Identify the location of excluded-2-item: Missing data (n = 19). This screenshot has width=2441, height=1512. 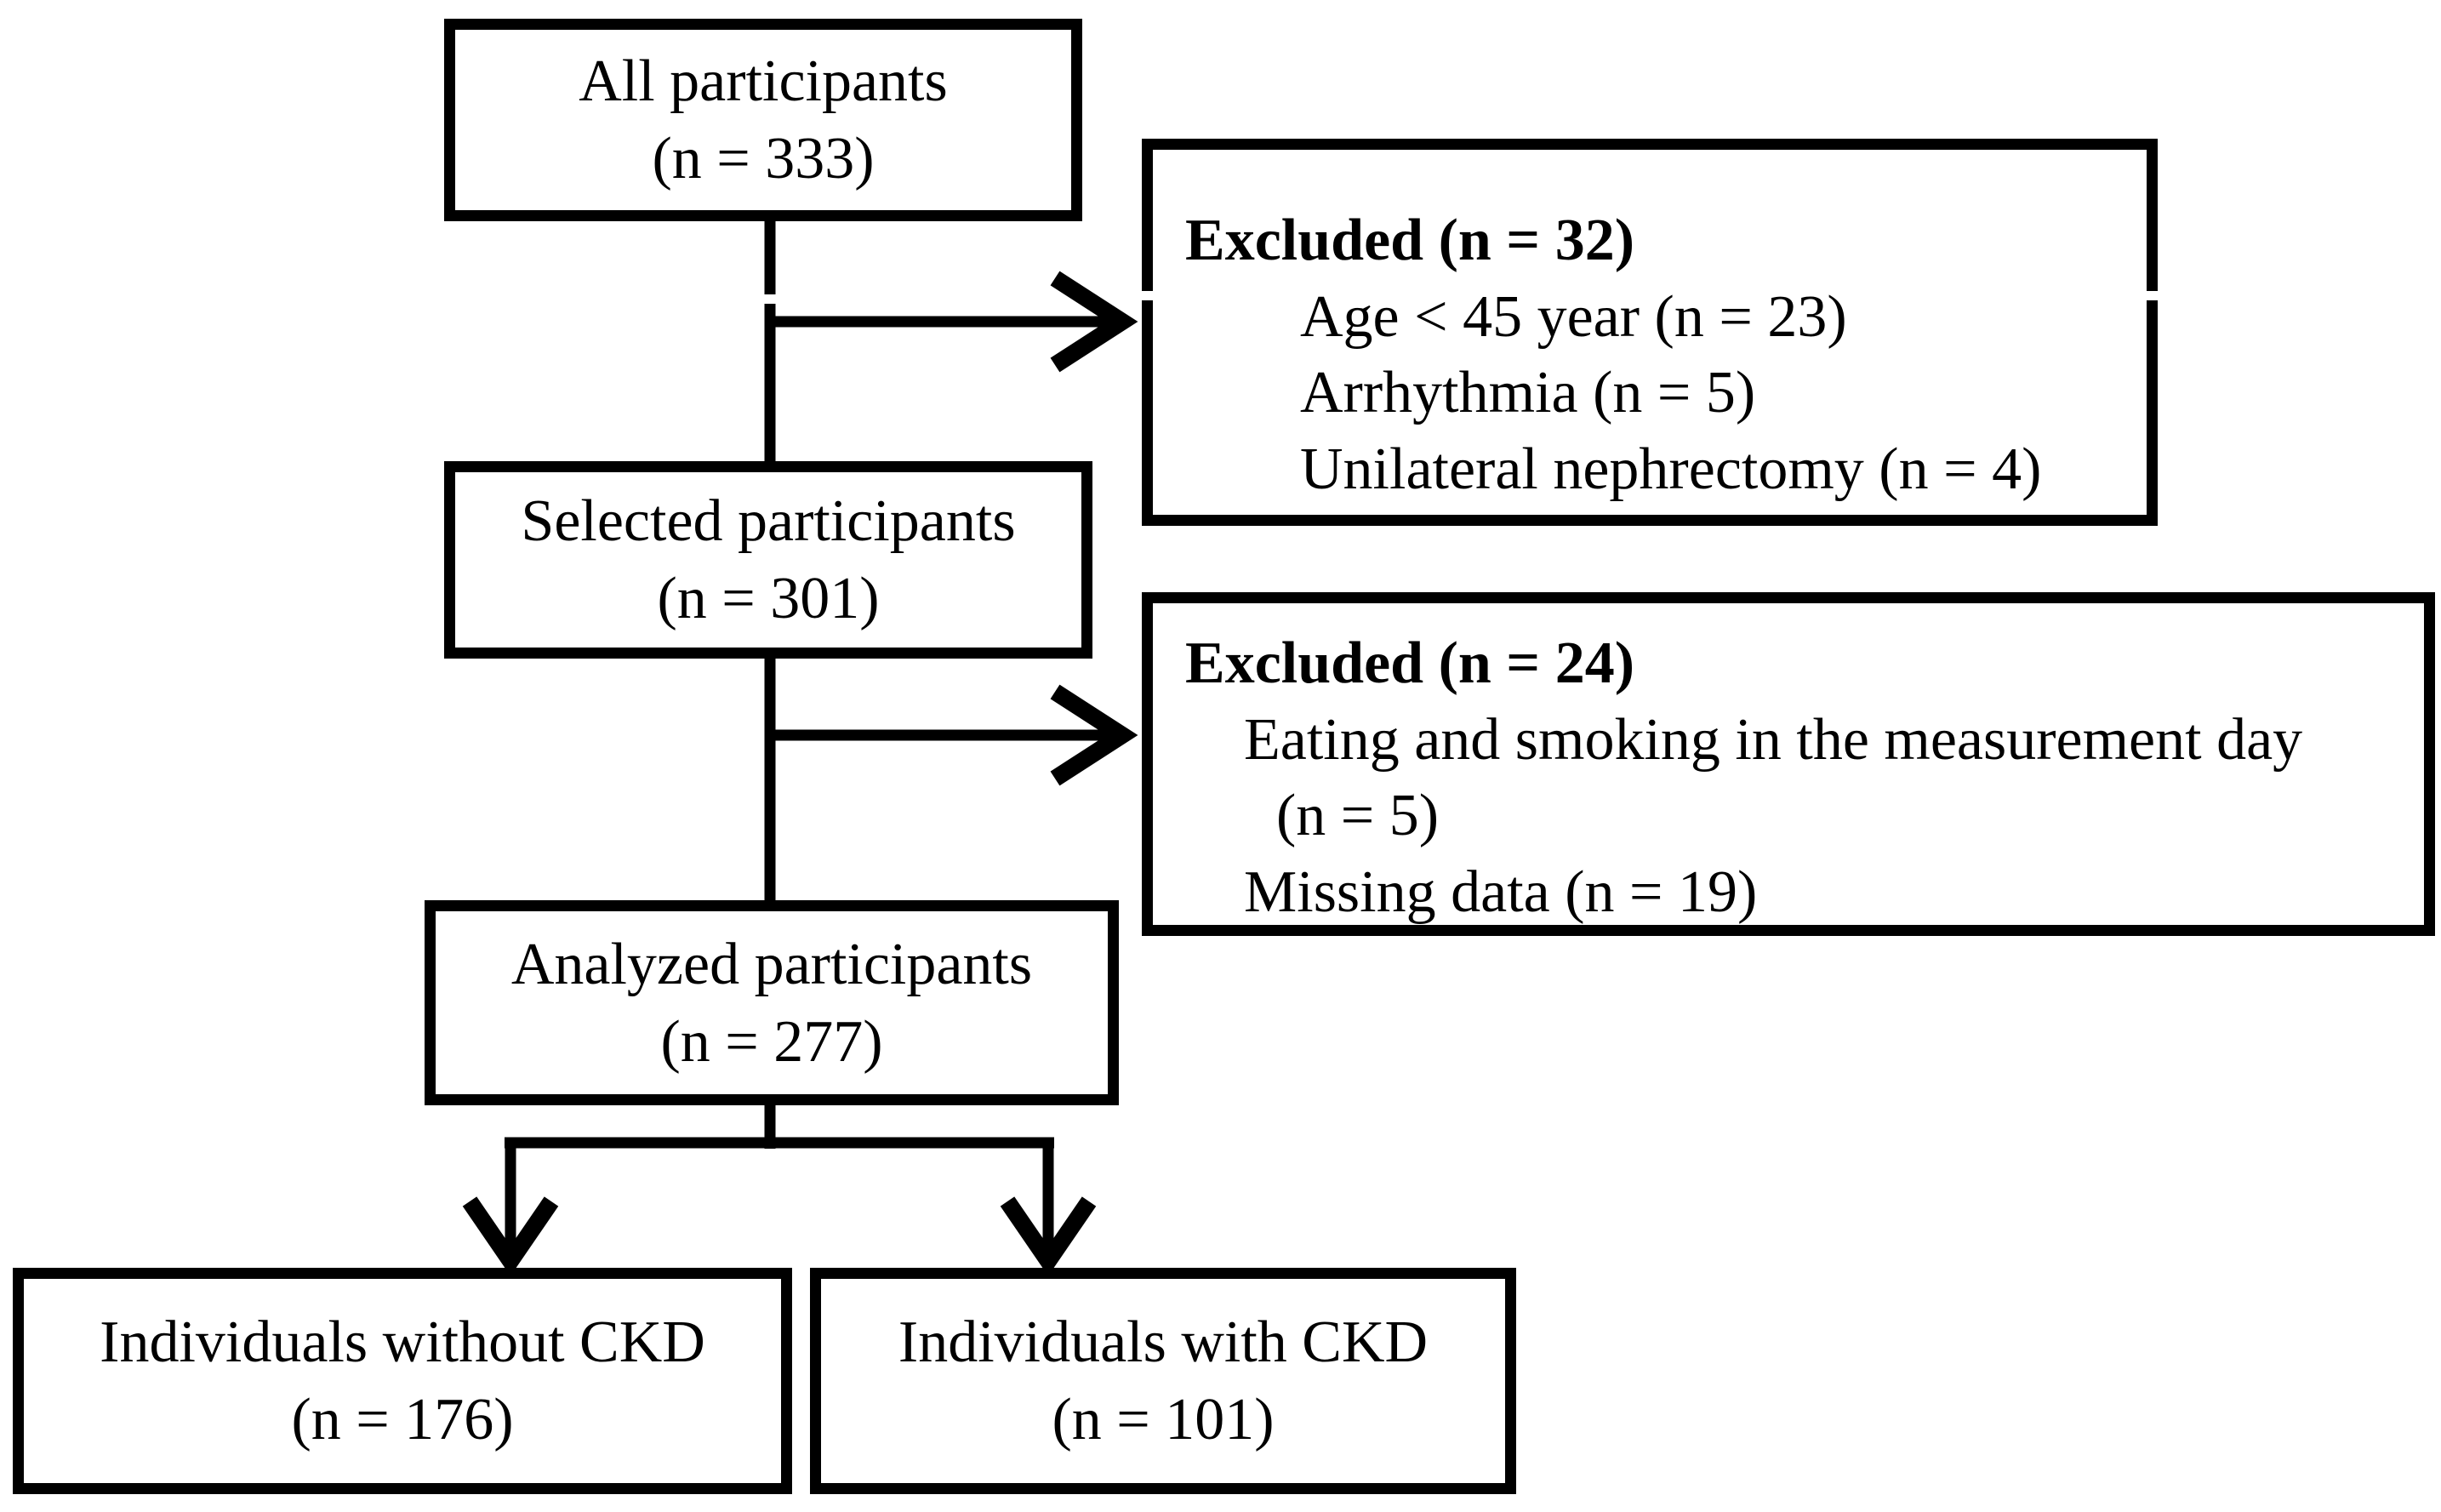
(1501, 892).